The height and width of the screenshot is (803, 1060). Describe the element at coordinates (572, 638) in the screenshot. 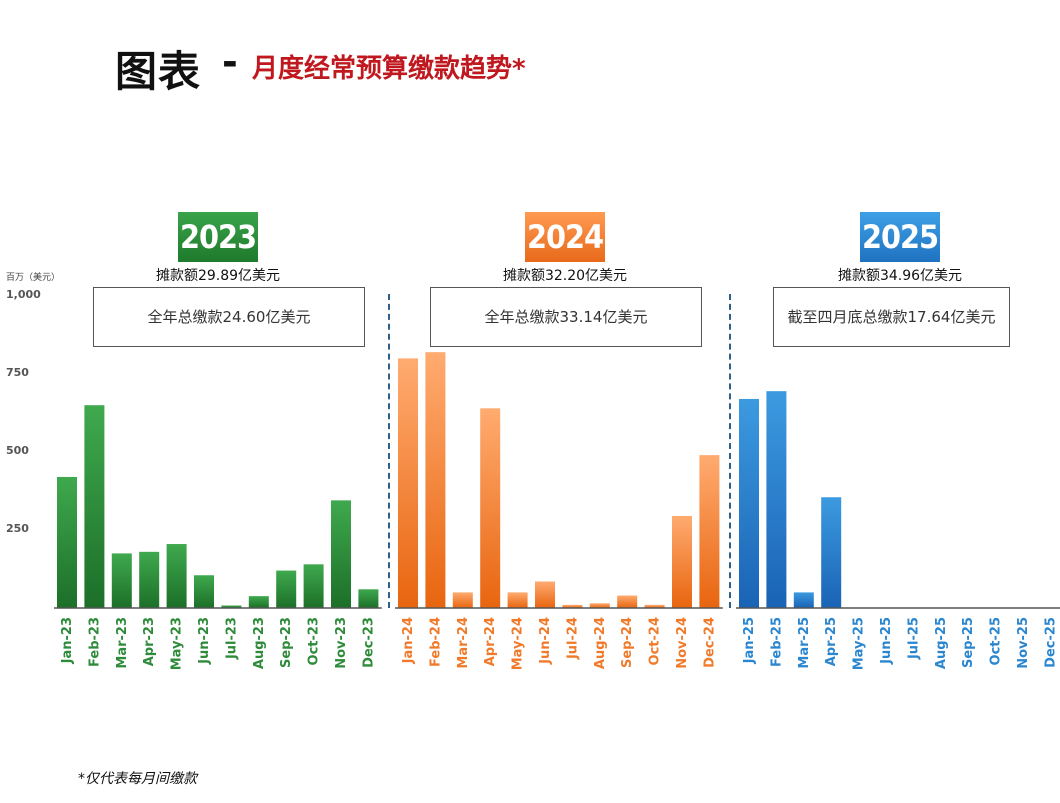

I see `x-tick-label-jul-24: Jul-24` at that location.